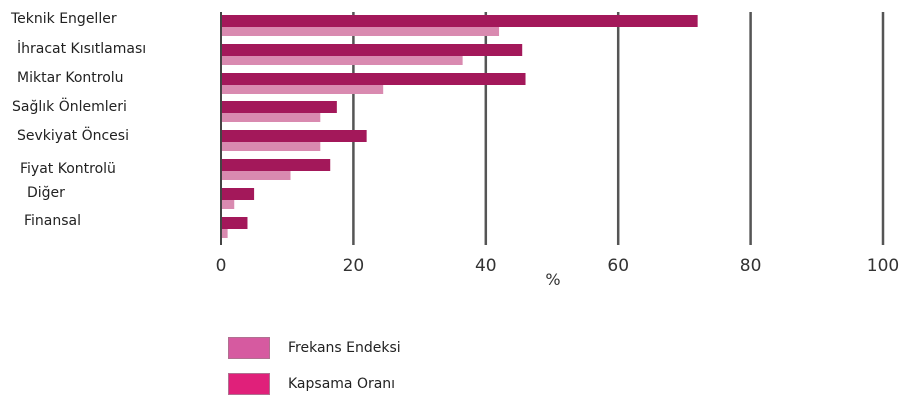 The height and width of the screenshot is (408, 915). Describe the element at coordinates (552, 279) in the screenshot. I see `x-axis-title: %` at that location.